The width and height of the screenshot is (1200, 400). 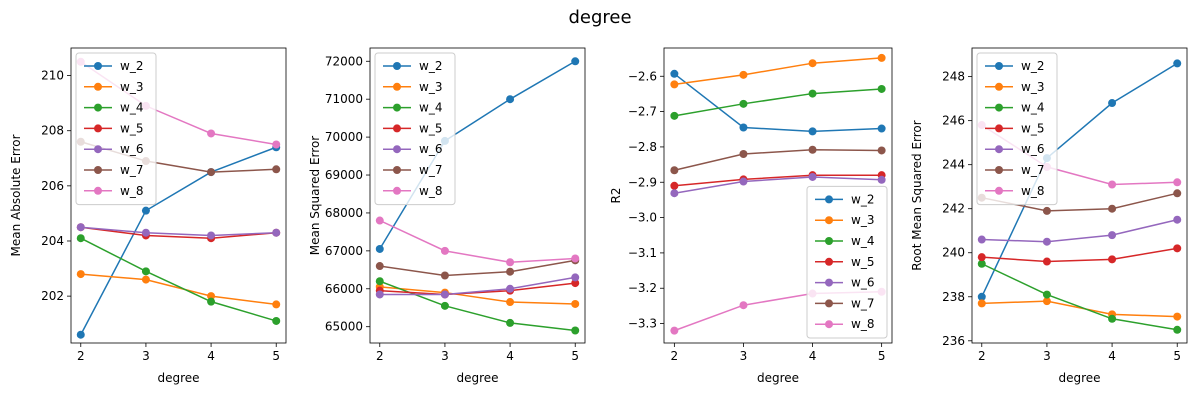 What do you see at coordinates (778, 180) in the screenshot?
I see `chart-3-series-w_5-line` at bounding box center [778, 180].